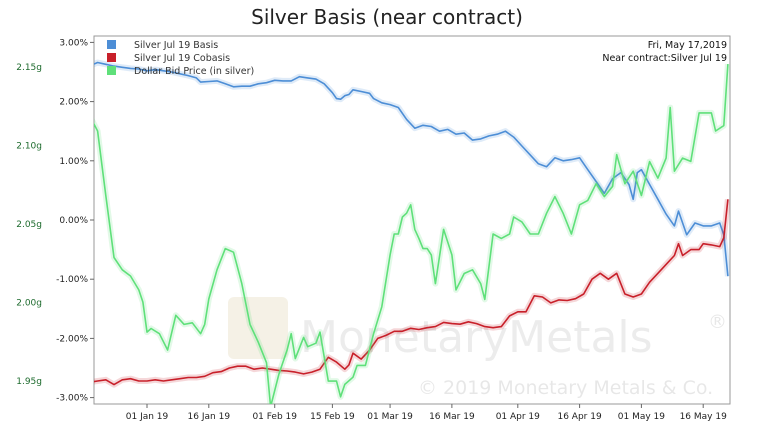  Describe the element at coordinates (687, 45) in the screenshot. I see `annotation-date: Fri, May 17,2019` at that location.